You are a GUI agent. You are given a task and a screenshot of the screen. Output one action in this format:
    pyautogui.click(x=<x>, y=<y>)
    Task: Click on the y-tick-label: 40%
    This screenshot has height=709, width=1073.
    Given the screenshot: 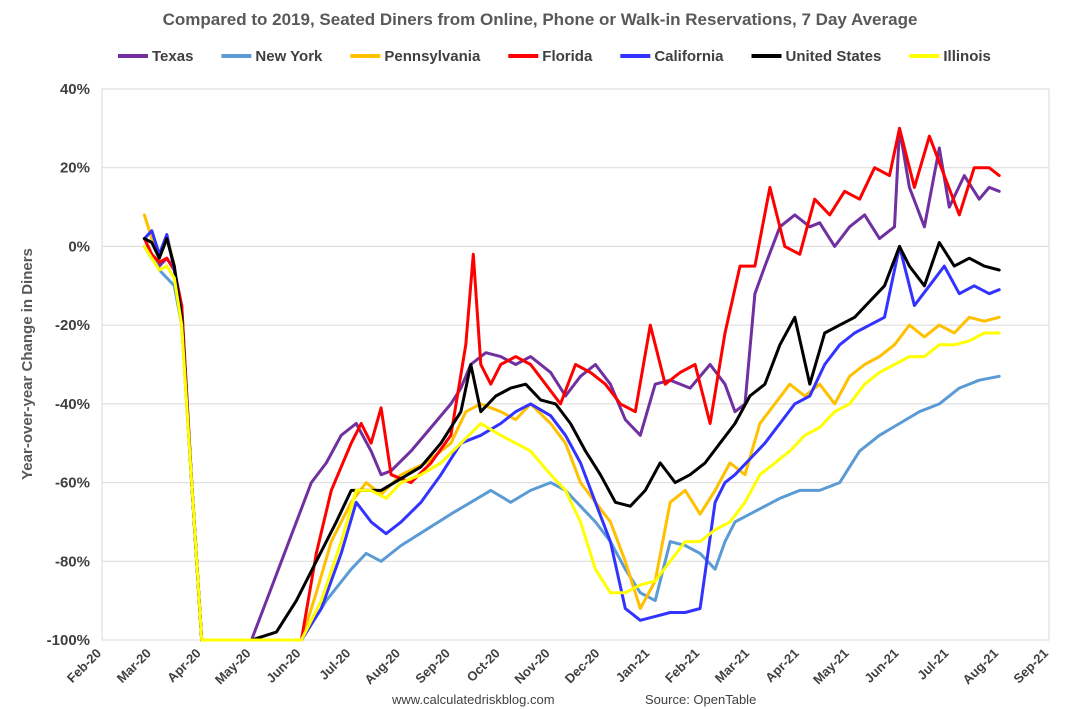 What is the action you would take?
    pyautogui.click(x=75, y=89)
    